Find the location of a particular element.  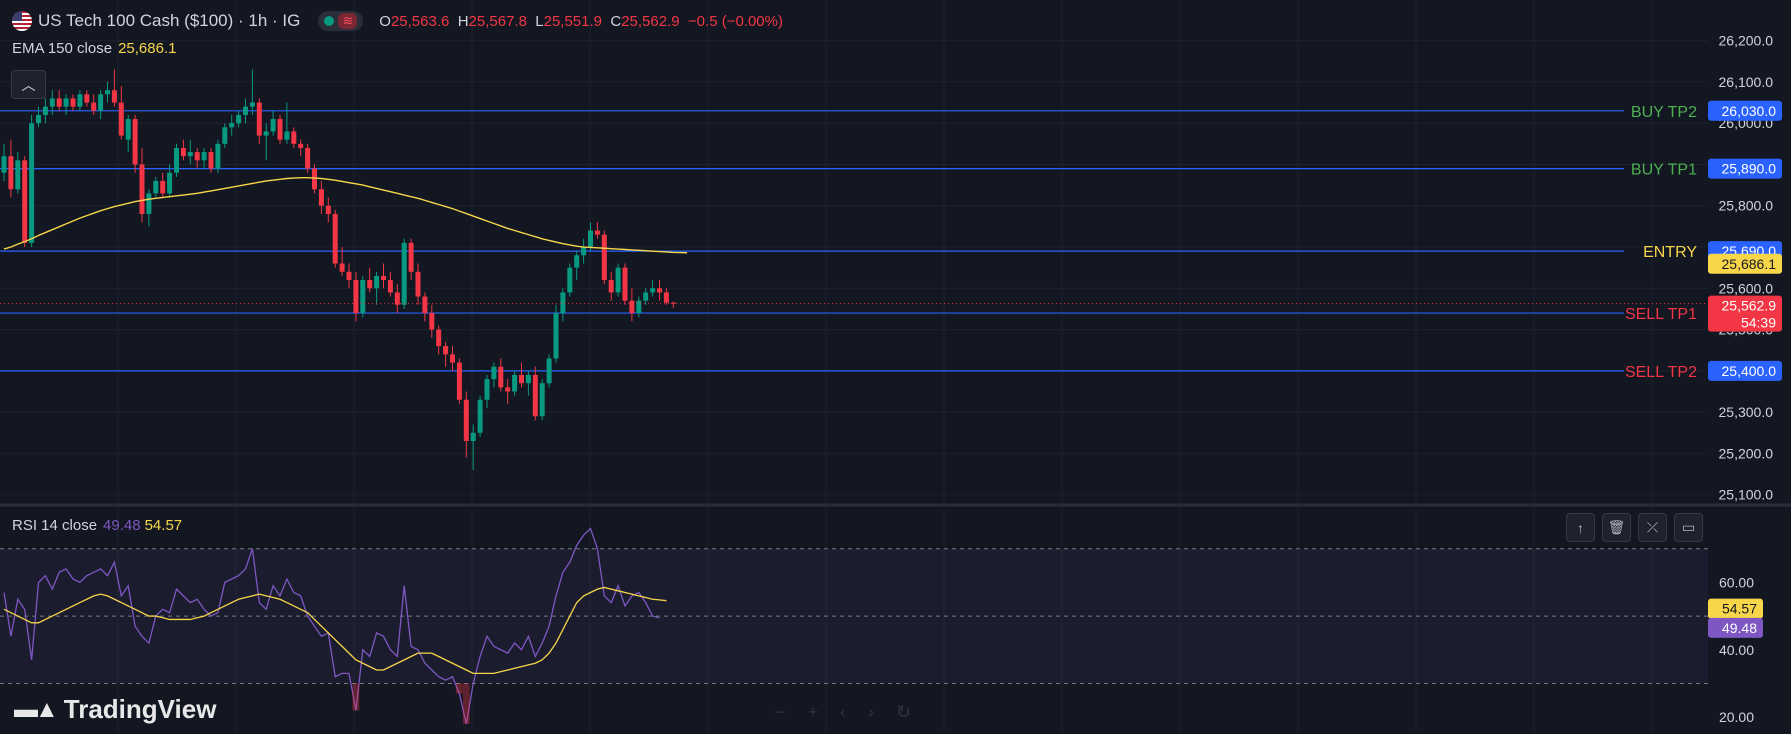

symbol-title: US Tech 100 Cash ($100) · 1h · IG is located at coordinates (169, 20).